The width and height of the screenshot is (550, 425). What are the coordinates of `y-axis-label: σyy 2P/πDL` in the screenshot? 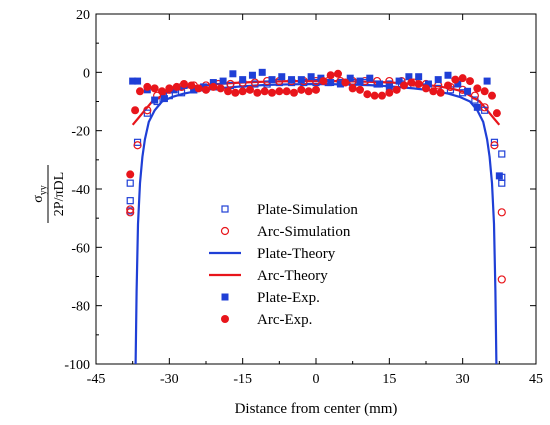 It's located at (49, 194).